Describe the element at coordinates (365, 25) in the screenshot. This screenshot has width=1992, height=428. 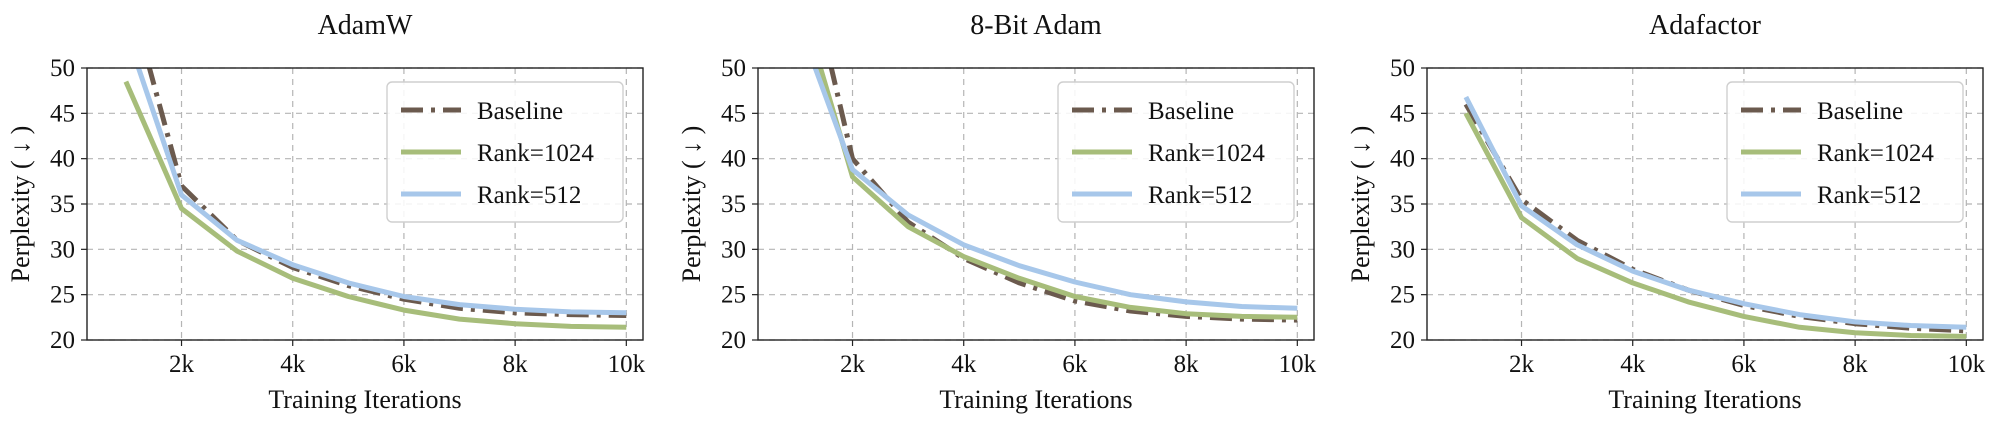
I see `chart-title: AdamW` at that location.